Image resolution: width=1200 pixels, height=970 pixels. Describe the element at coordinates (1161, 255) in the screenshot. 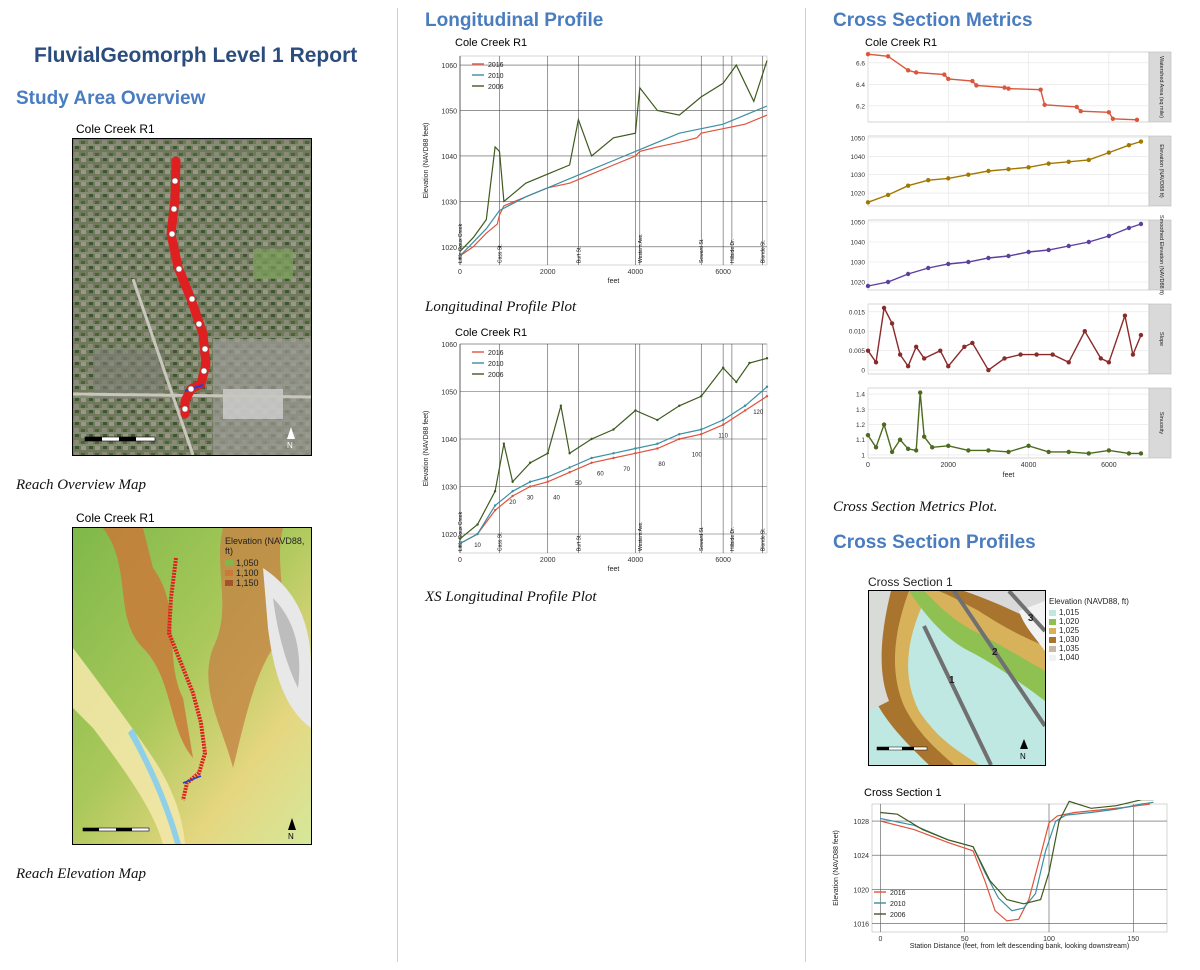

I see `panel-label: Smoothed Elevation (NAVD88 ft)` at that location.